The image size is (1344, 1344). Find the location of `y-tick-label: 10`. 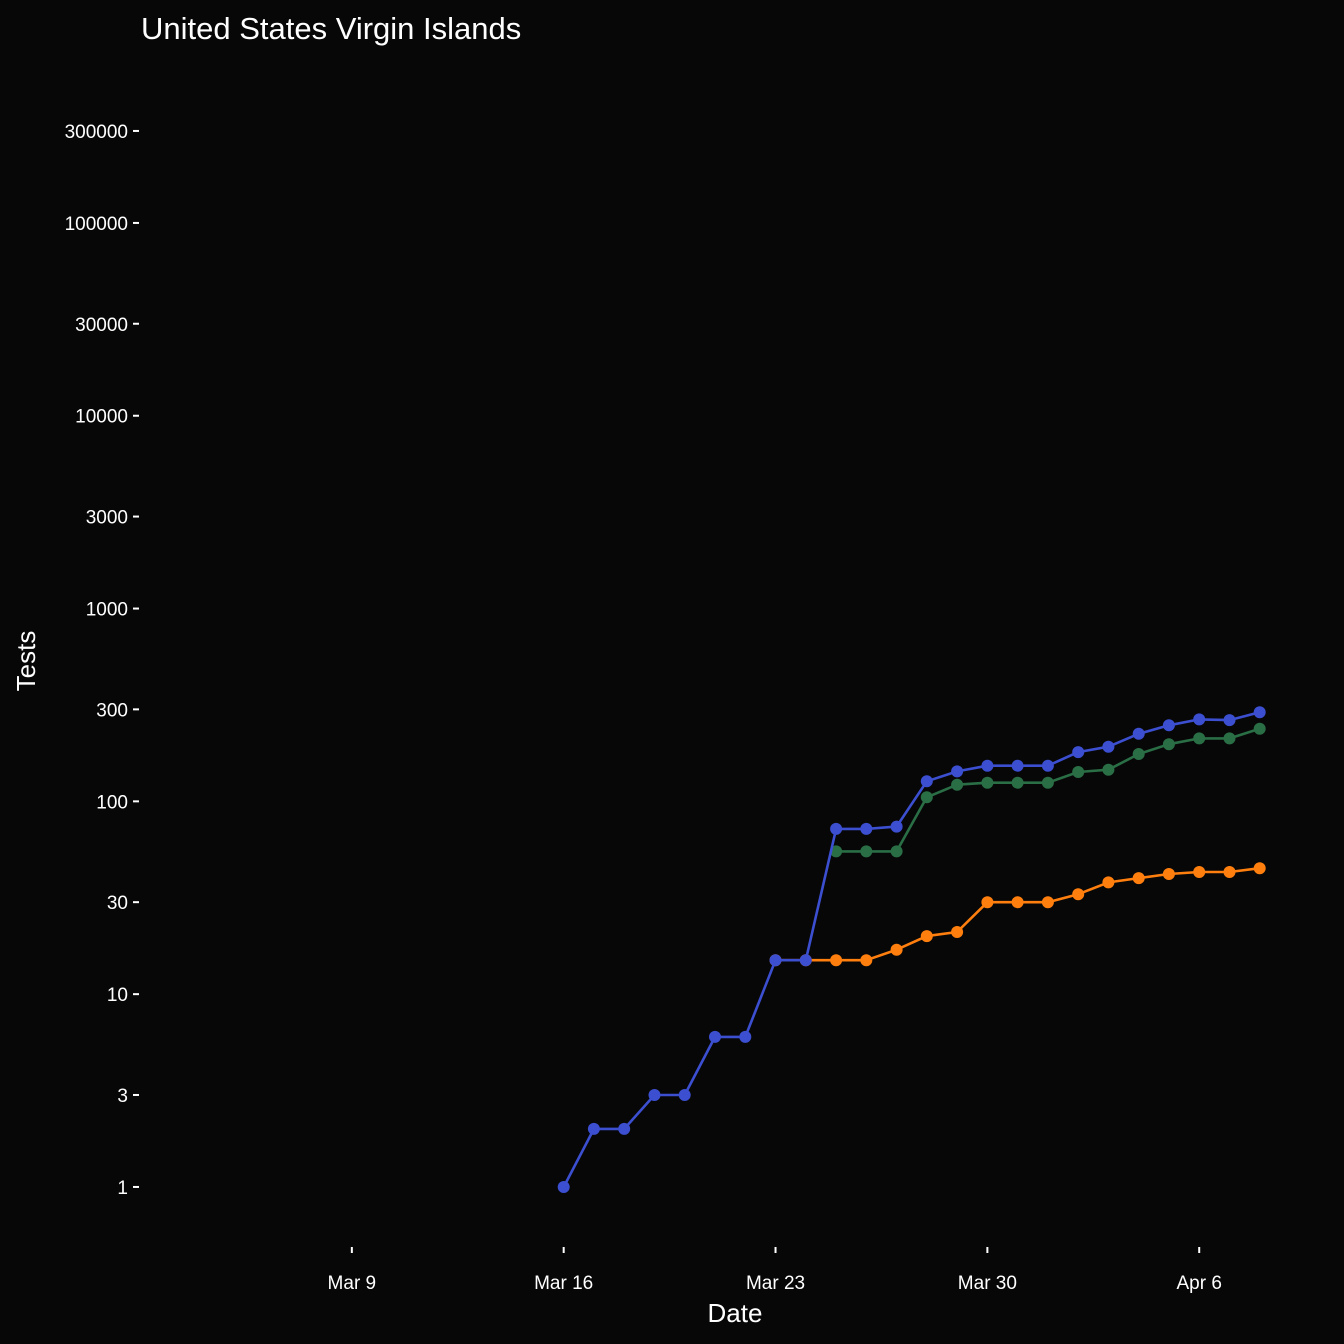

y-tick-label: 10 is located at coordinates (117, 995).